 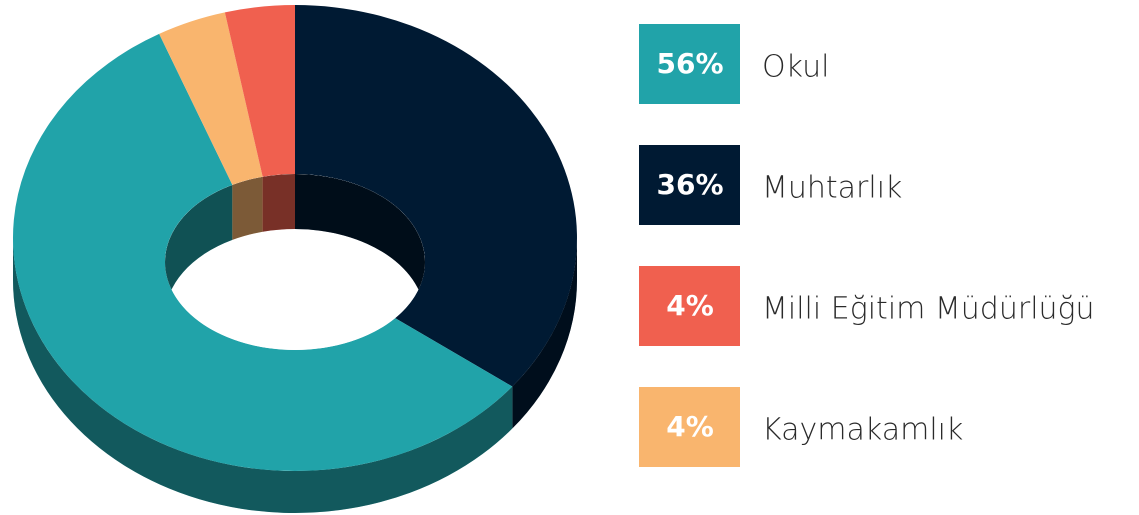 I want to click on slice-side, so click(x=544, y=333).